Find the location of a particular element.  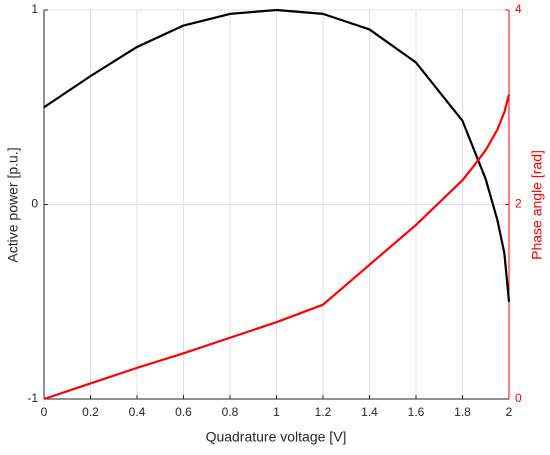

x-tick-label: 1.4 is located at coordinates (369, 412).